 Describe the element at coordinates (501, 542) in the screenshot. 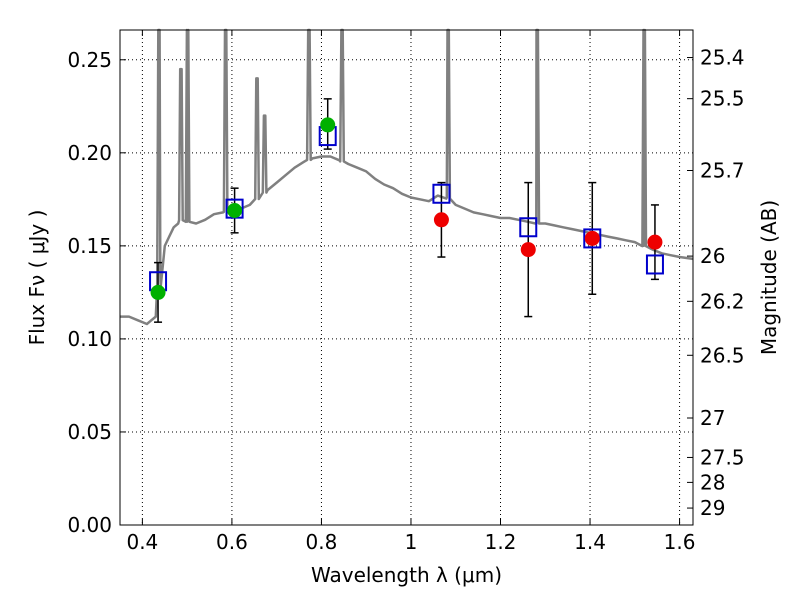

I see `x-tick-label: 1.2` at that location.